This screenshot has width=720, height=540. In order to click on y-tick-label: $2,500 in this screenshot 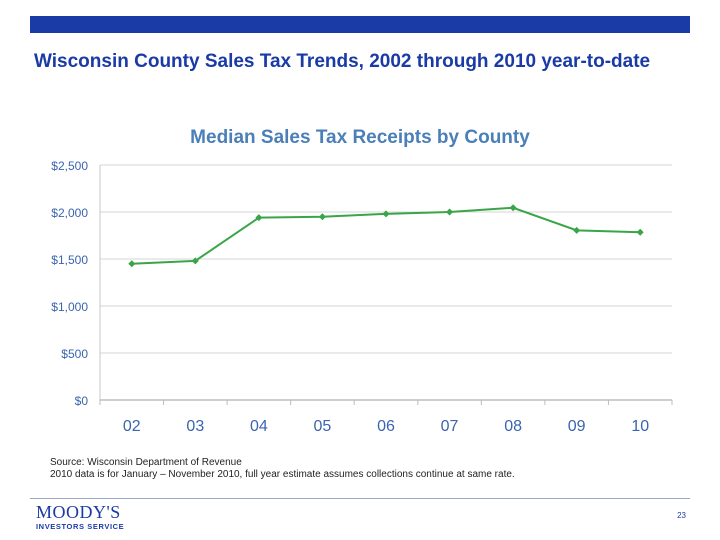, I will do `click(69, 166)`.